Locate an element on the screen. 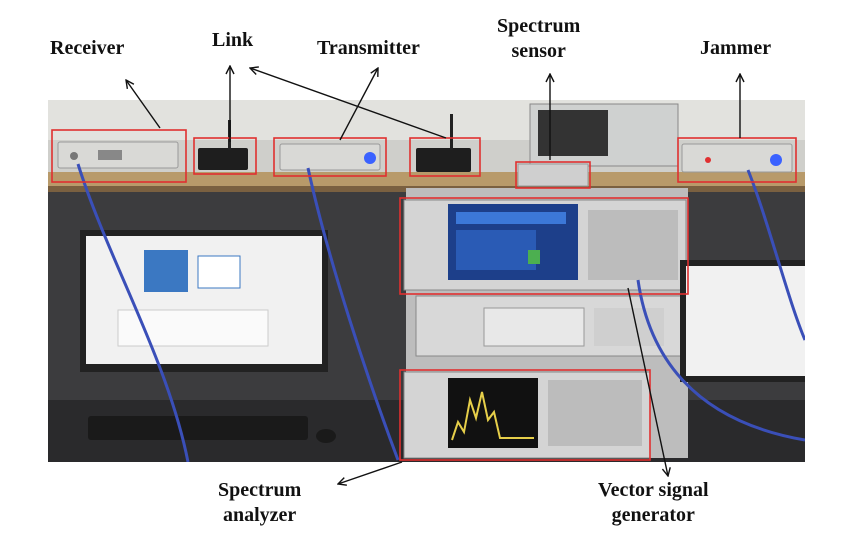 The height and width of the screenshot is (549, 861). spectrum-sensor-label-line2: sensor is located at coordinates (538, 51).